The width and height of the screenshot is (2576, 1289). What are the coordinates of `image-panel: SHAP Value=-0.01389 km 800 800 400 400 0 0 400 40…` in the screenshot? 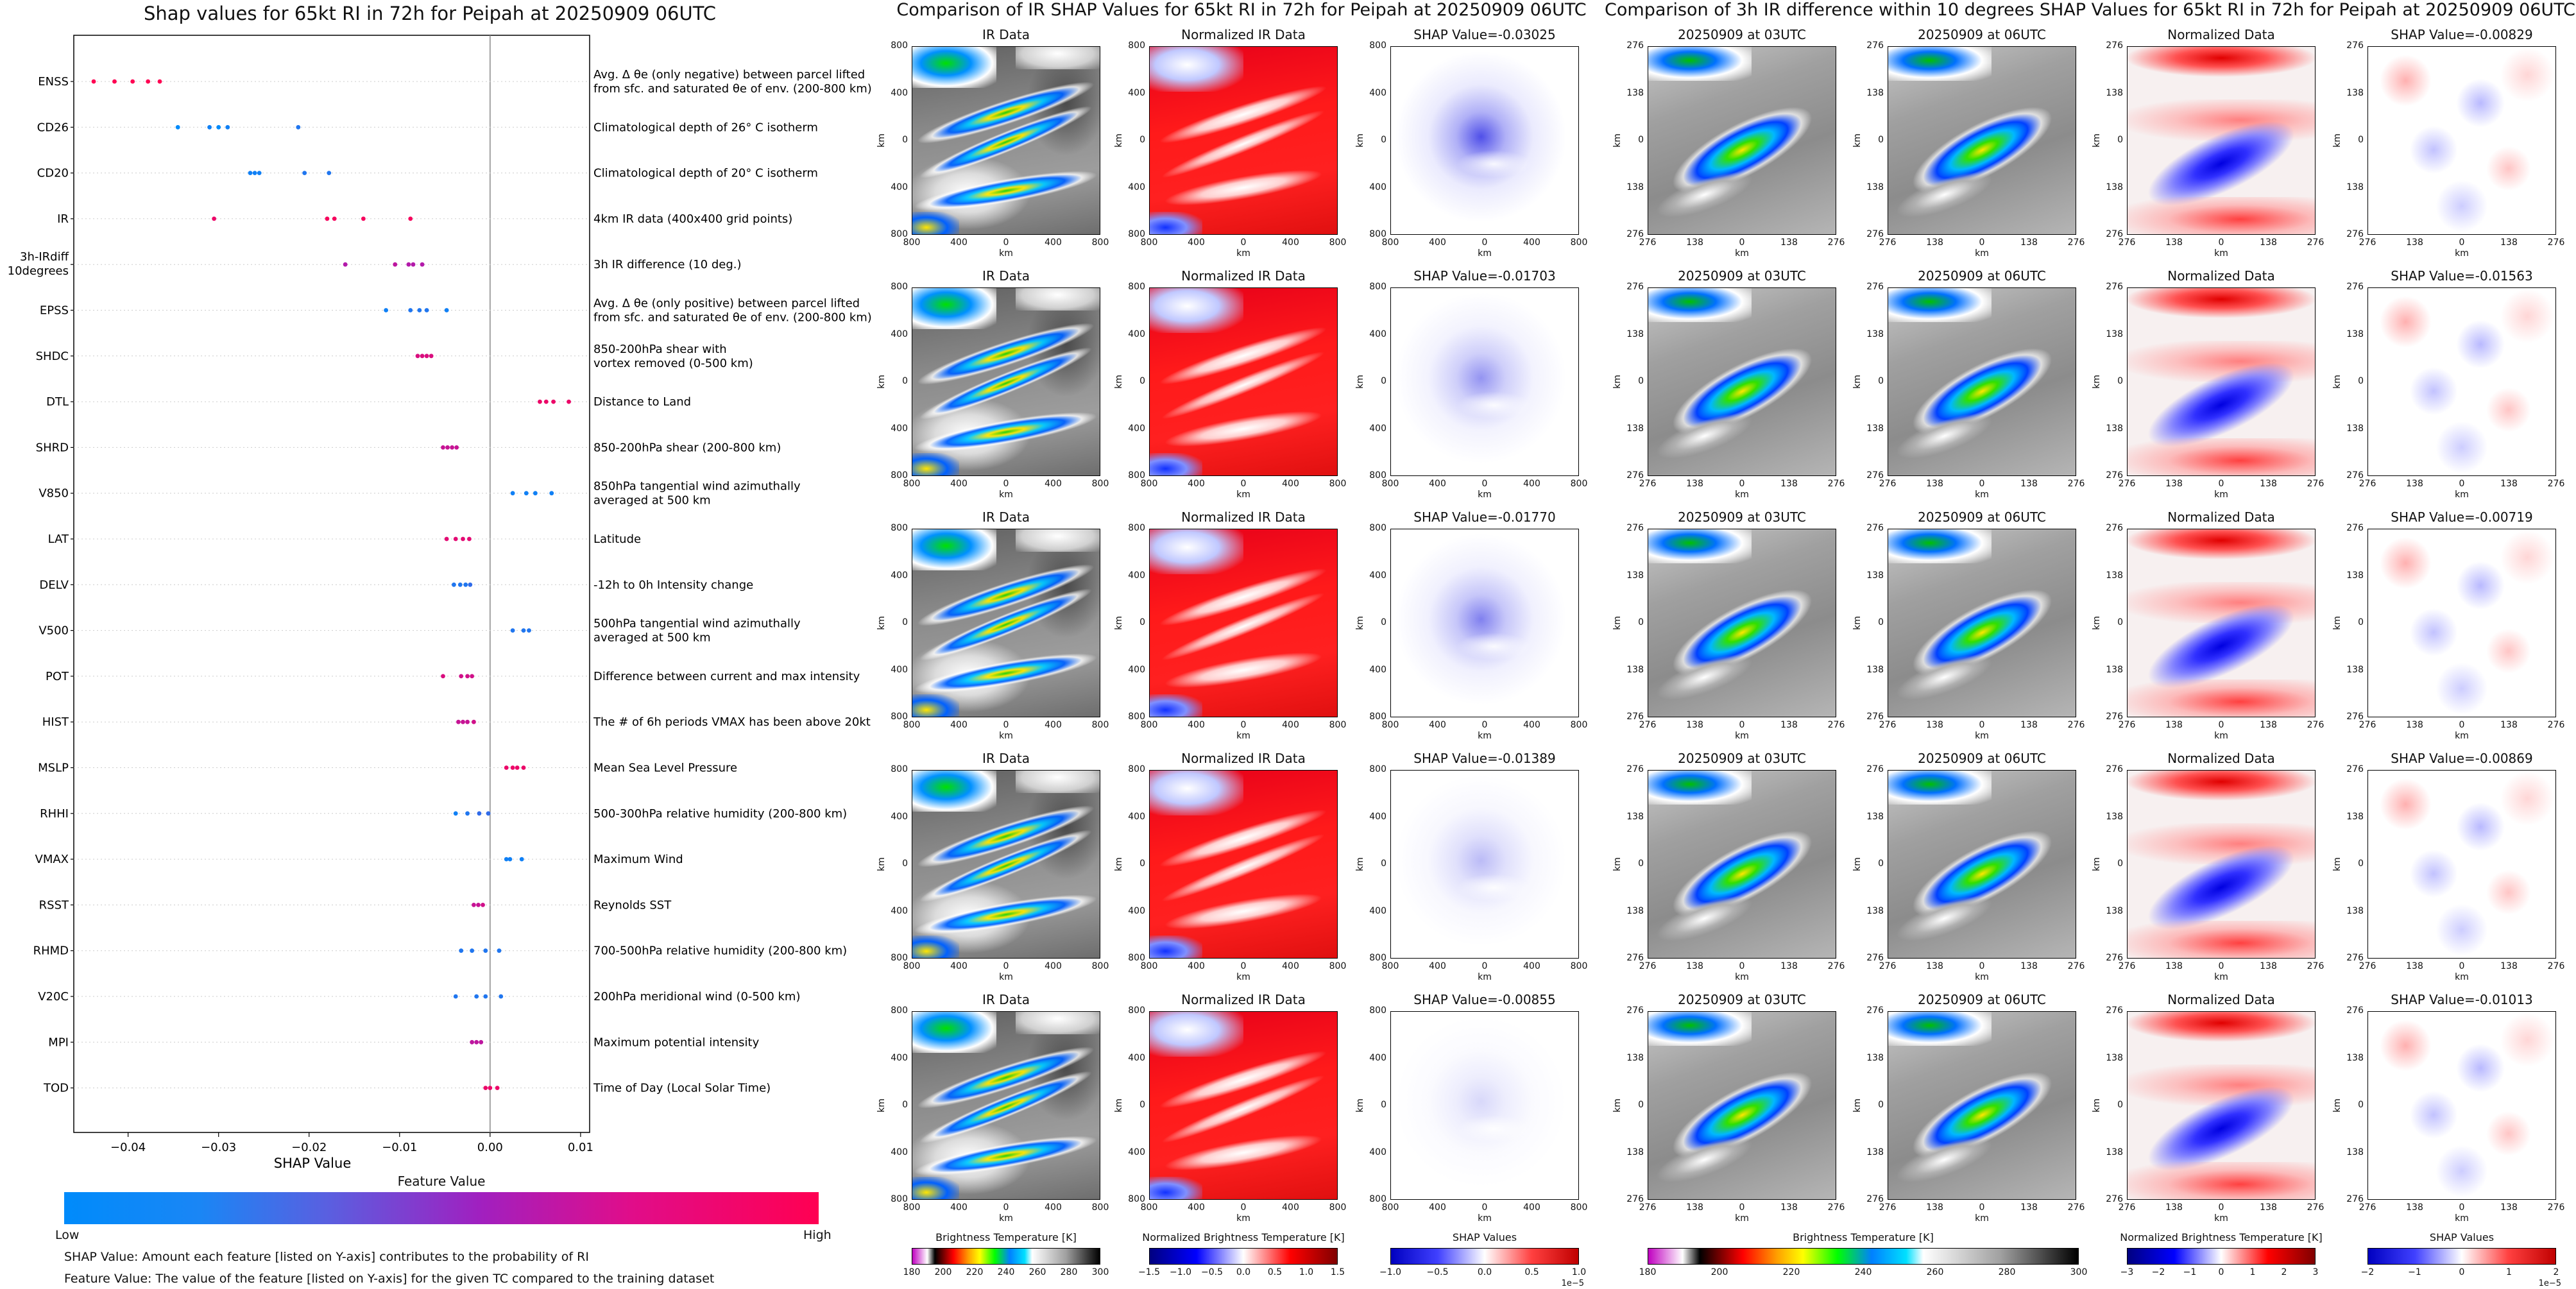 It's located at (1471, 866).